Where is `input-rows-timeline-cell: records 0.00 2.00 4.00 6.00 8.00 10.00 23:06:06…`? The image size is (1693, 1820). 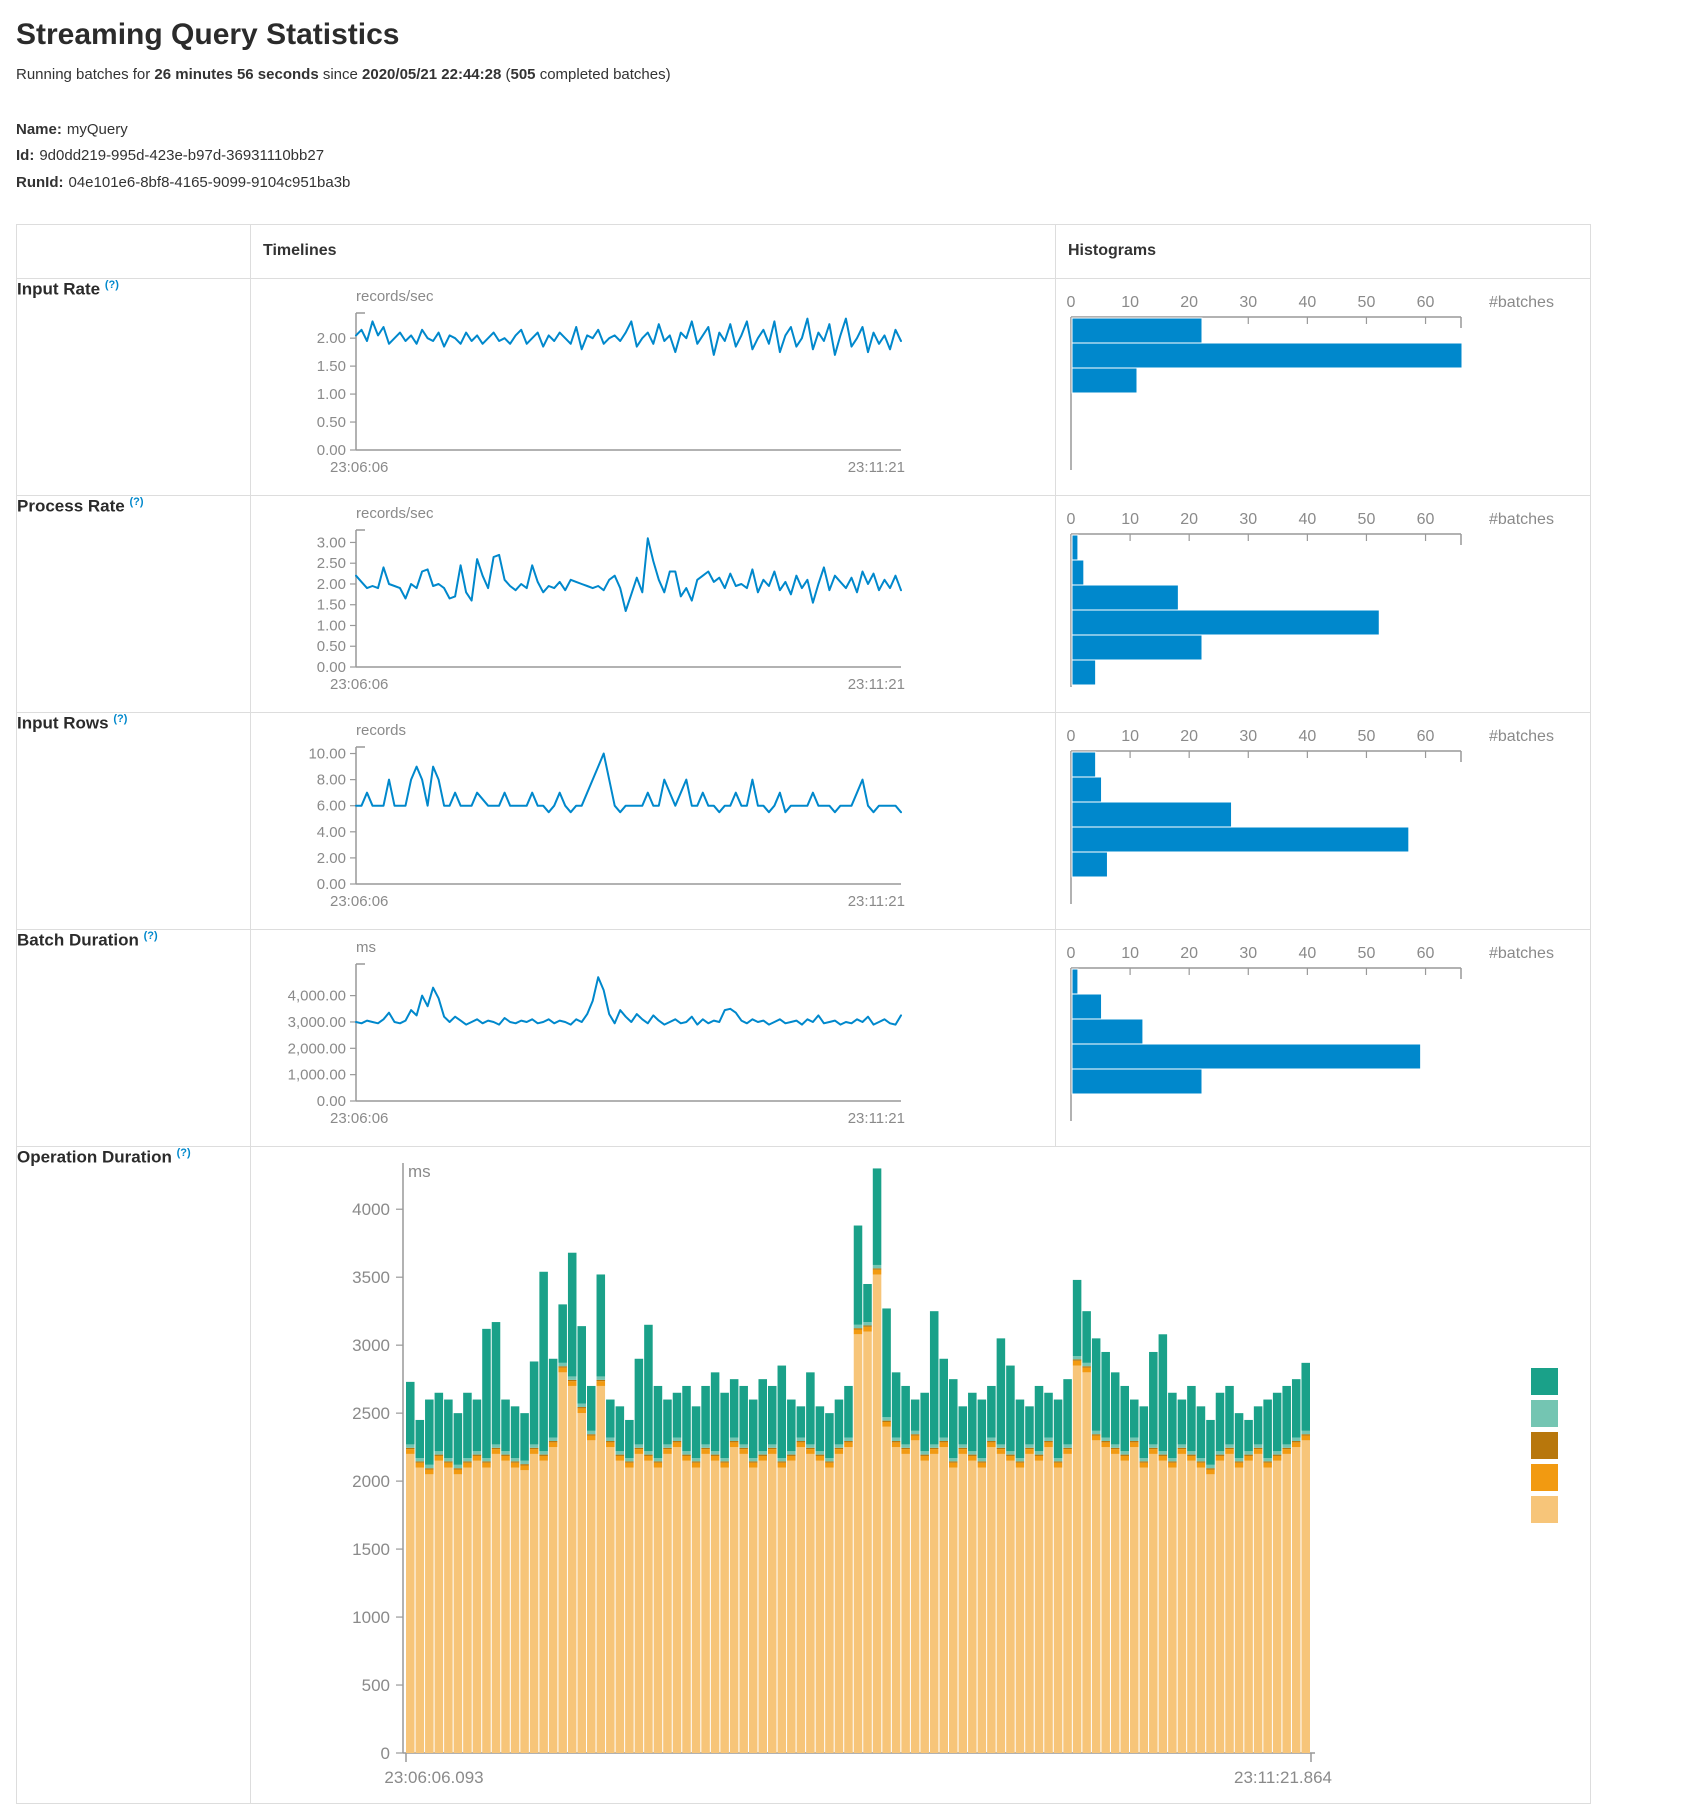 input-rows-timeline-cell: records 0.00 2.00 4.00 6.00 8.00 10.00 23:06:06… is located at coordinates (653, 820).